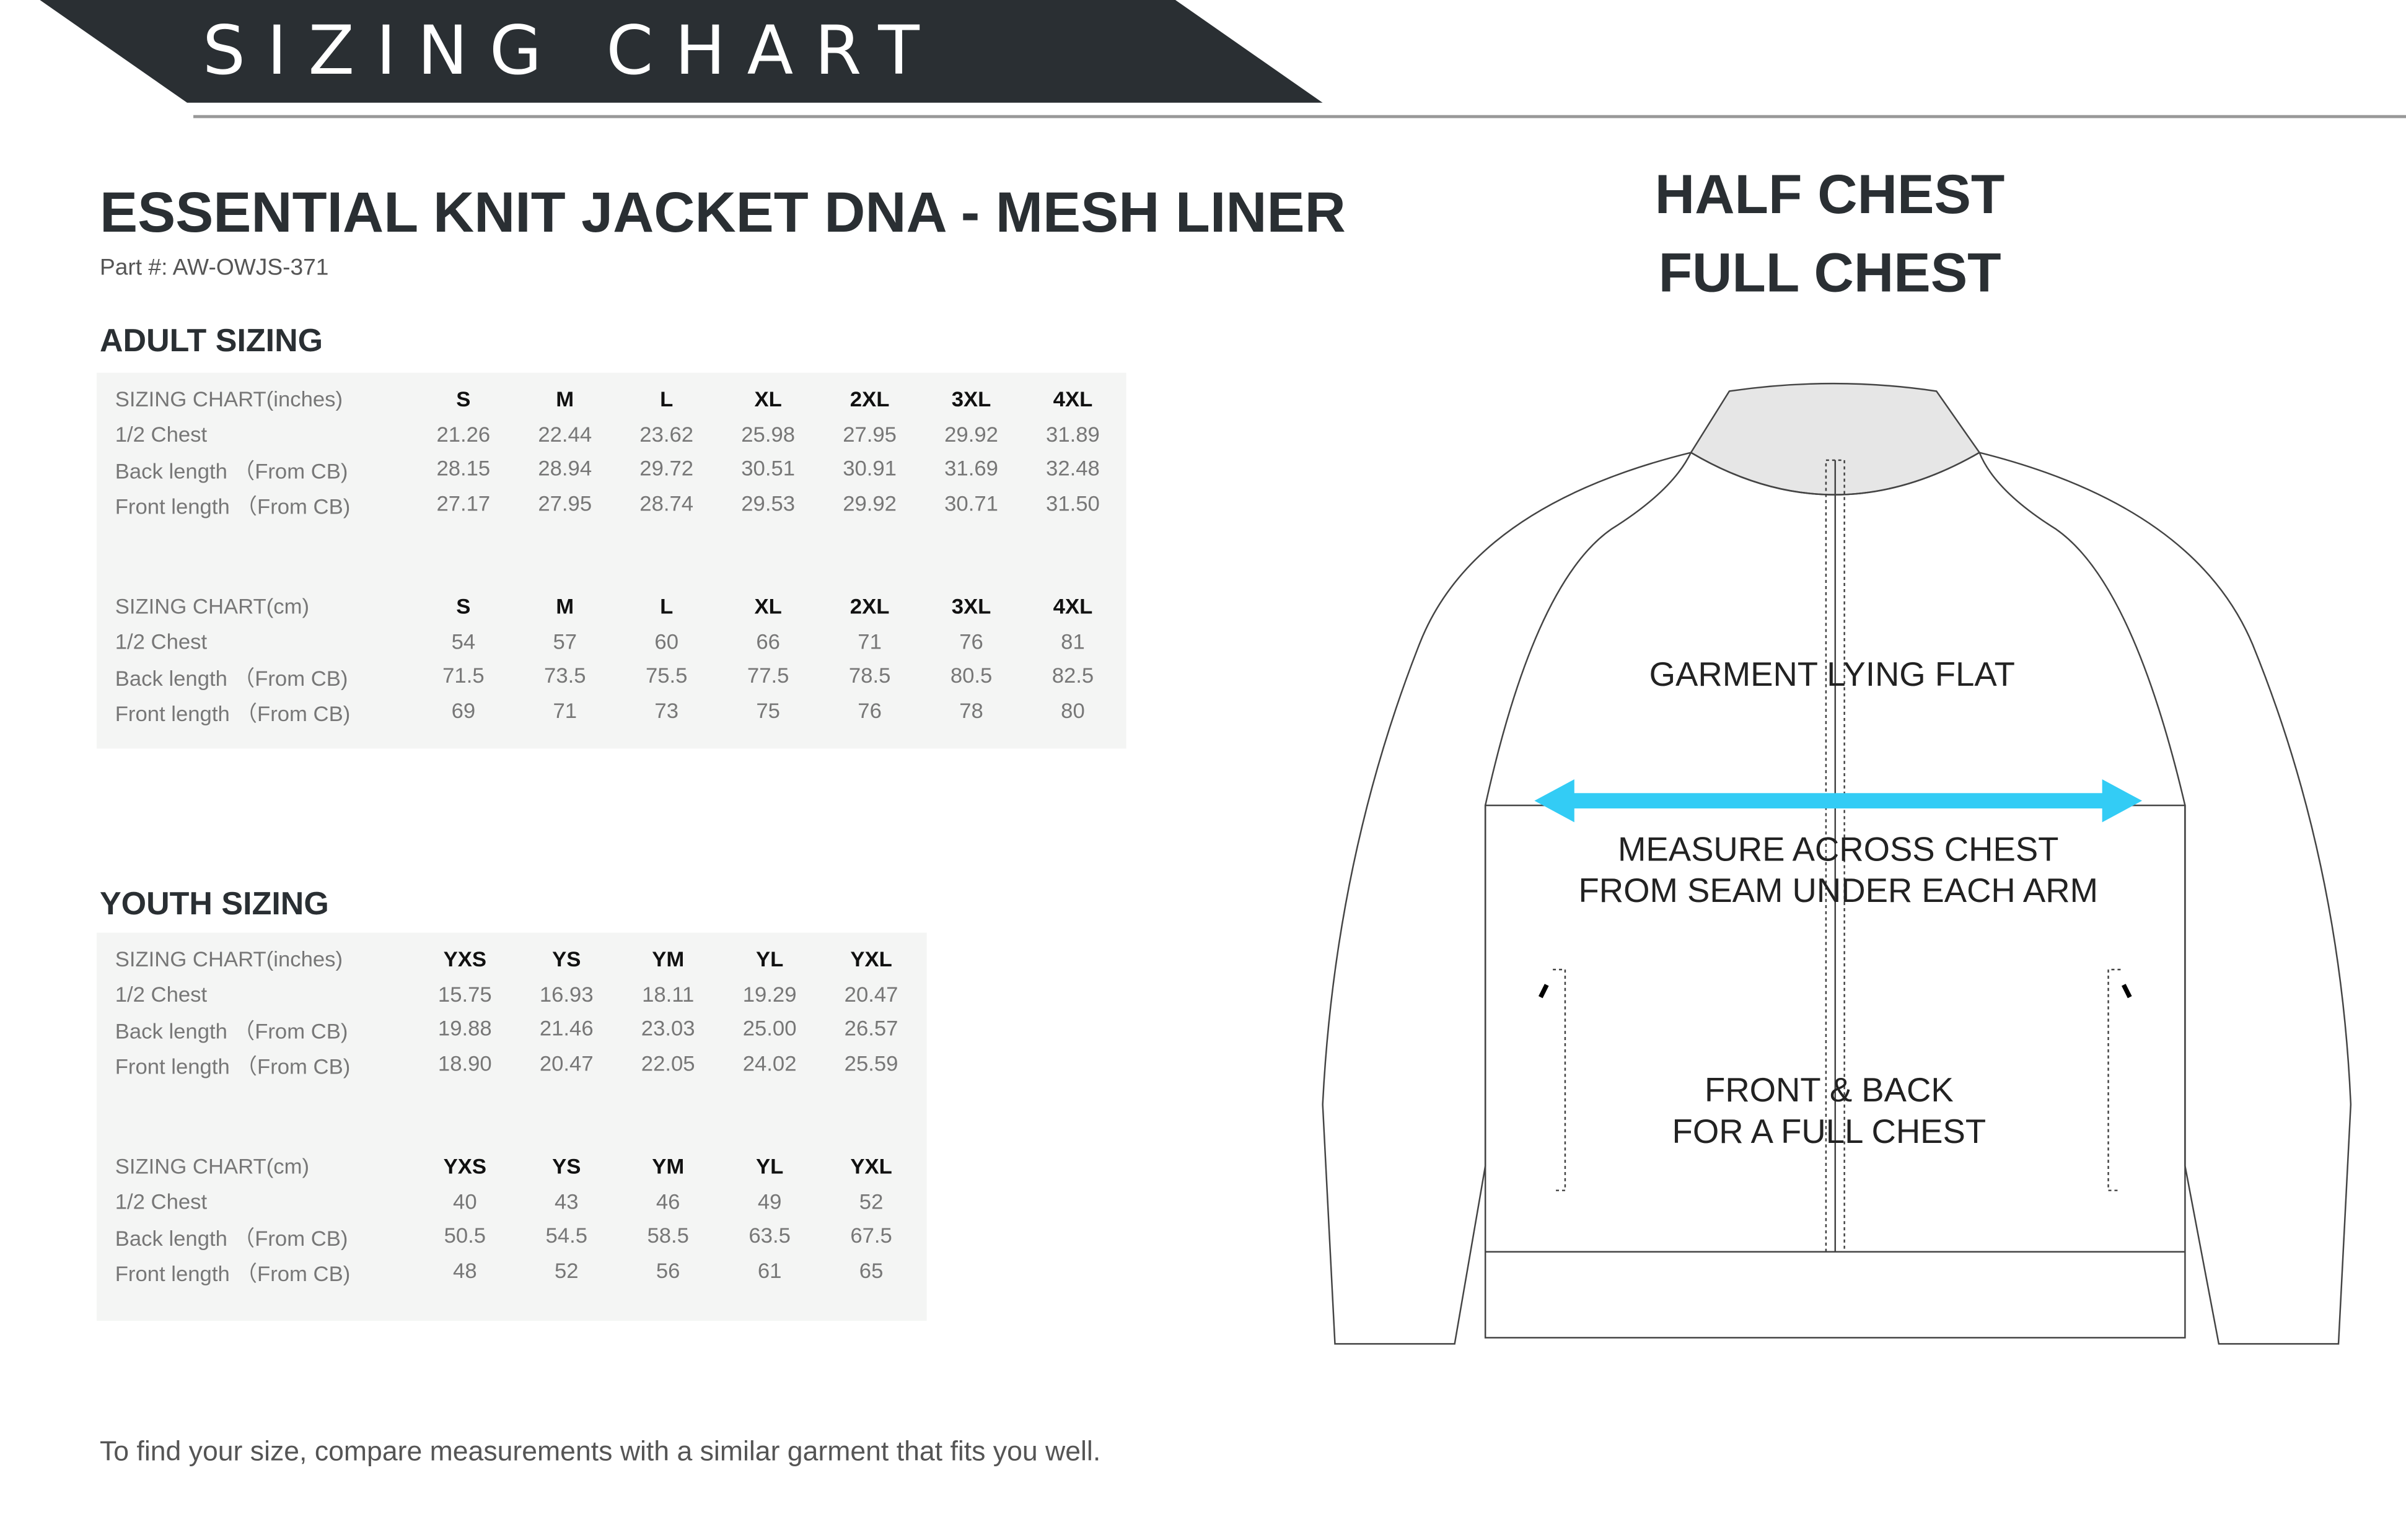  What do you see at coordinates (565, 640) in the screenshot?
I see `cell-value: 57` at bounding box center [565, 640].